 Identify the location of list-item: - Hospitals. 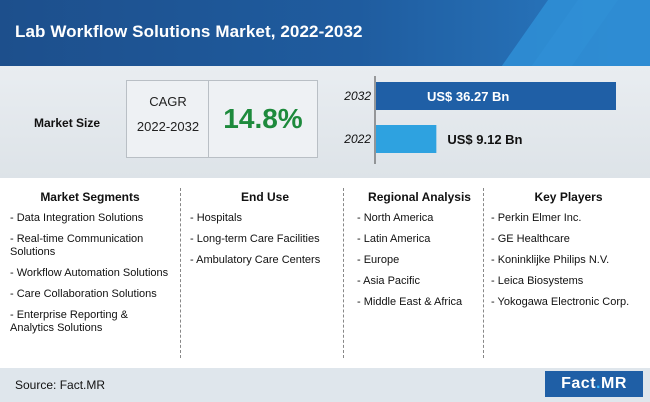
(216, 218).